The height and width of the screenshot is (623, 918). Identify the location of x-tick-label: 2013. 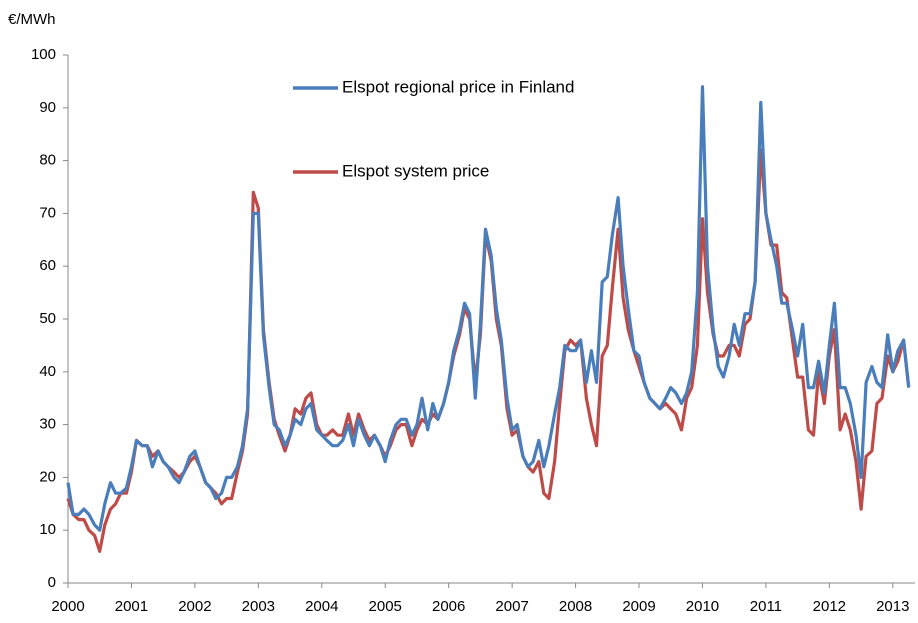
(892, 606).